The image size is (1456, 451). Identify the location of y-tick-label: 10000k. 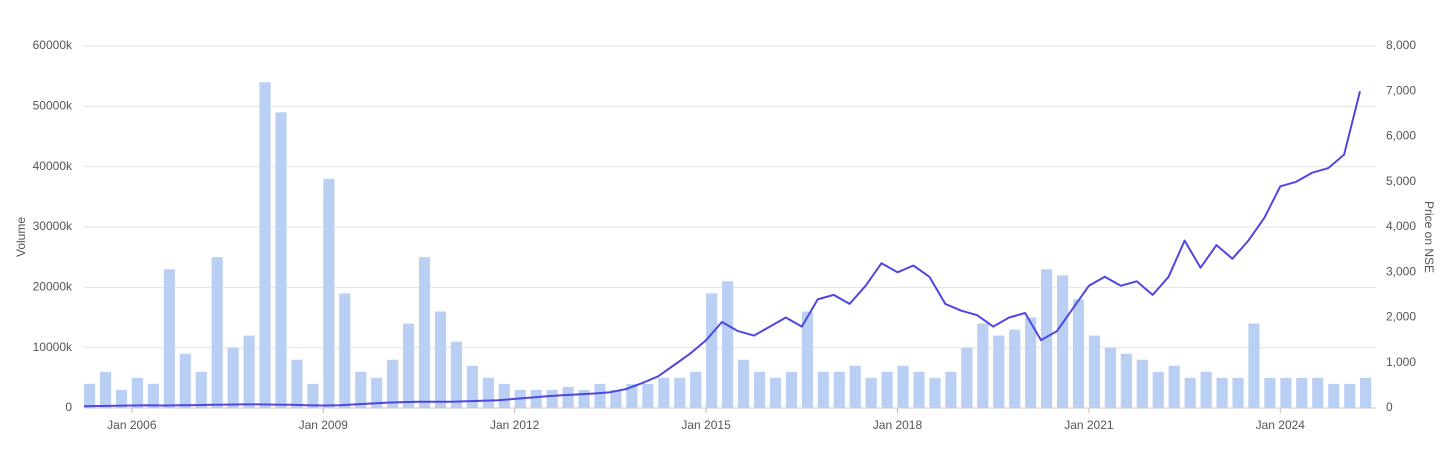
(53, 347).